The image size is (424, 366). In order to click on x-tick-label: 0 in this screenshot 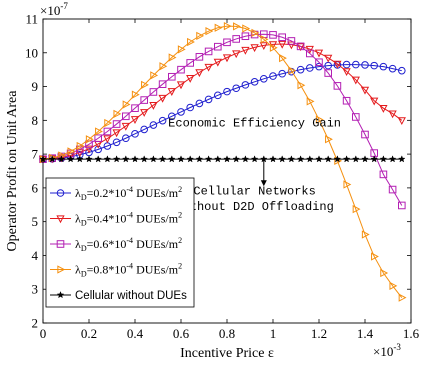, I will do `click(43, 333)`.